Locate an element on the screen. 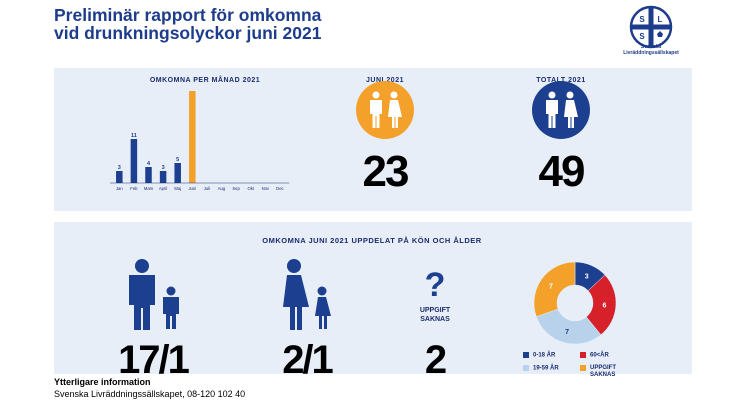 This screenshot has height=419, width=746. month-label-juli: Juli is located at coordinates (207, 188).